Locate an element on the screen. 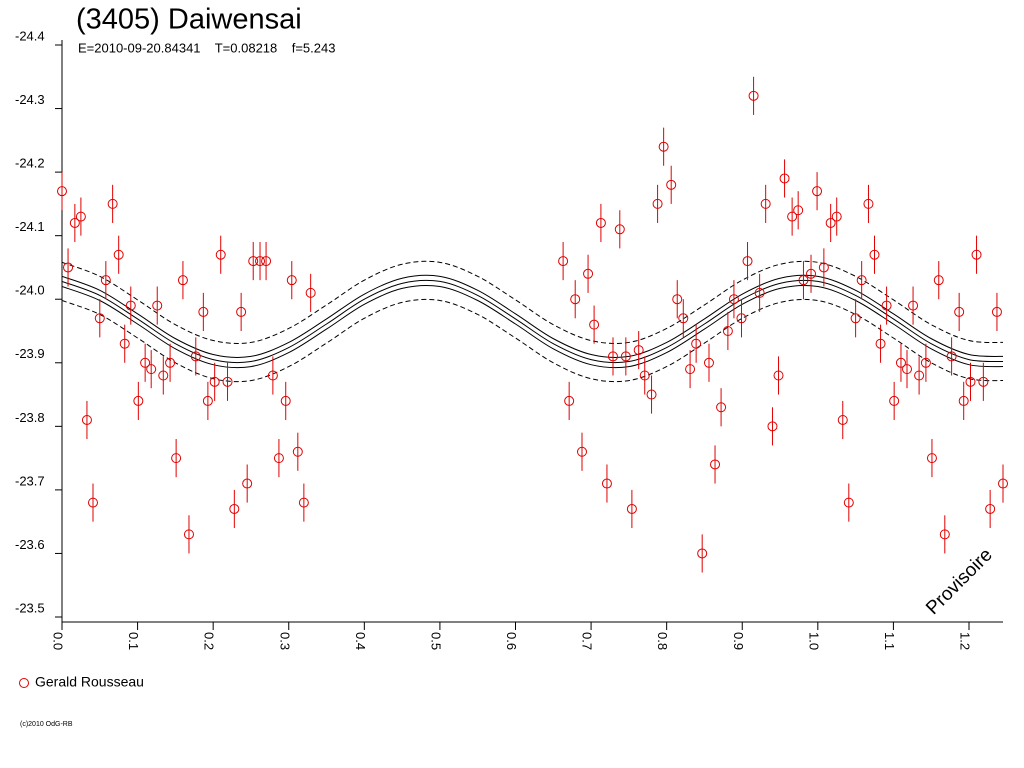 Image resolution: width=1024 pixels, height=768 pixels. fit-curves is located at coordinates (532, 321).